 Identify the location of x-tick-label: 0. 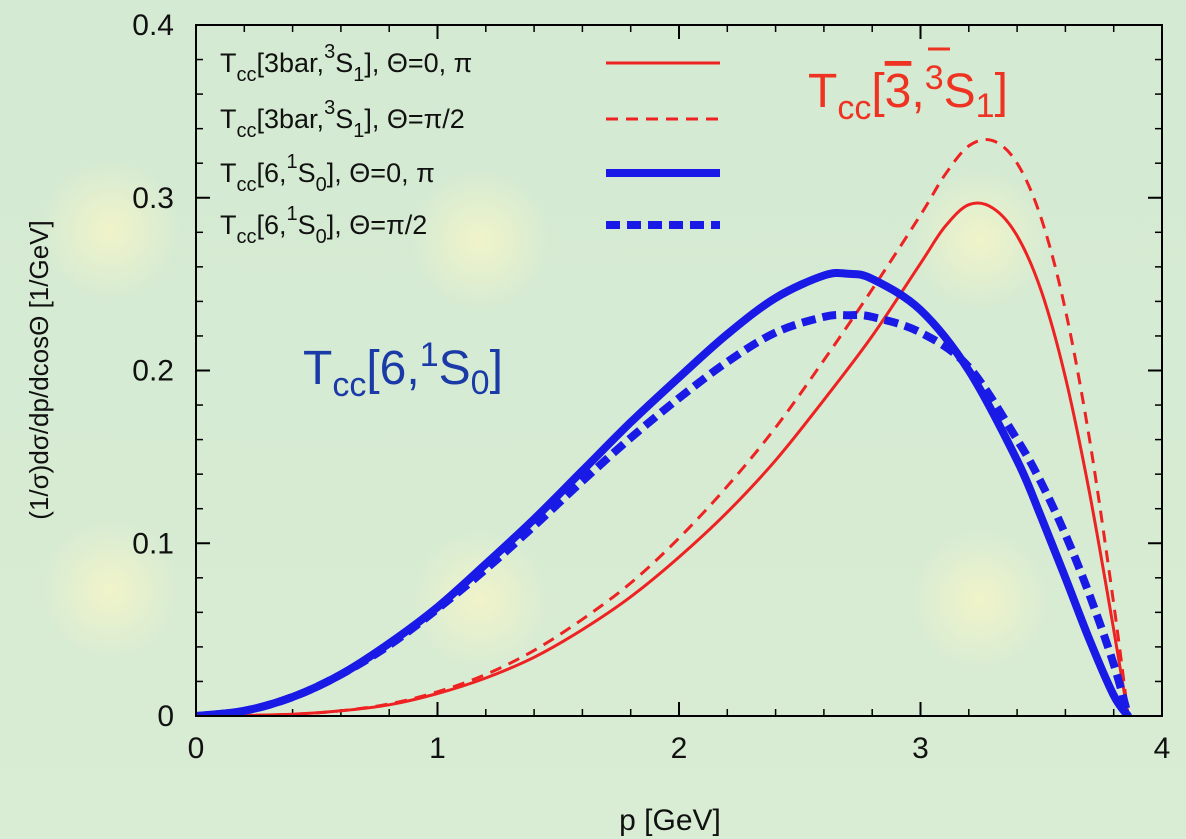
(196, 748).